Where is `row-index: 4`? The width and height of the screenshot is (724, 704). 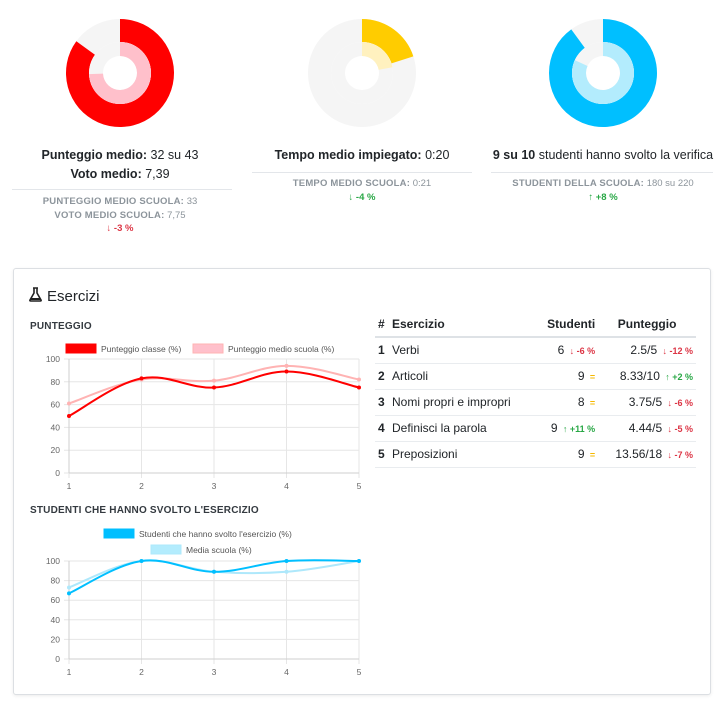 row-index: 4 is located at coordinates (382, 428).